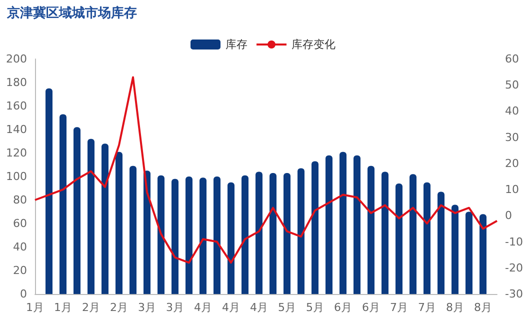  I want to click on y2-tick-label: 20, so click(512, 163).